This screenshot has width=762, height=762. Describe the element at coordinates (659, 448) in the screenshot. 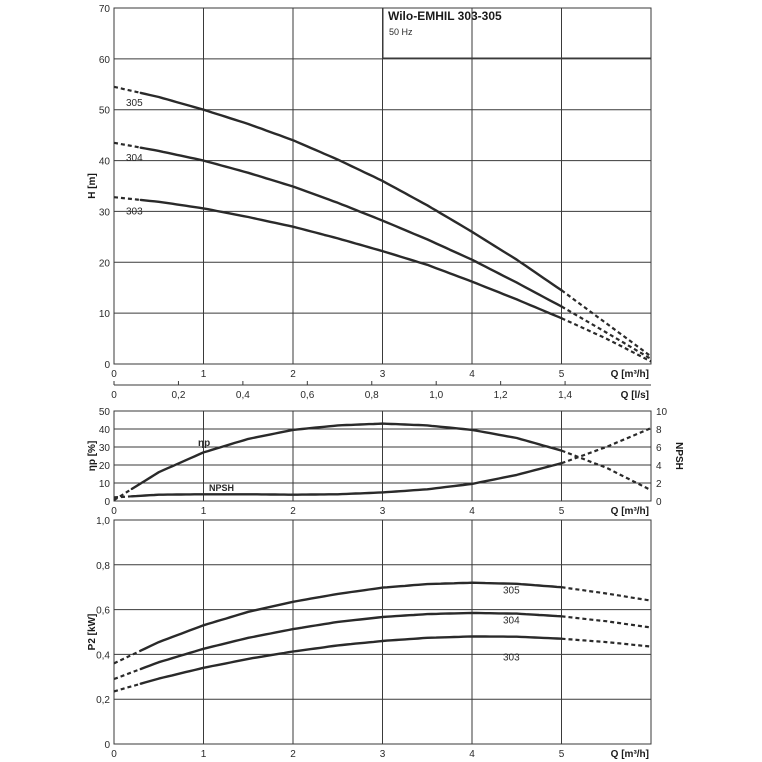

I see `y2-tick-label: 6` at that location.